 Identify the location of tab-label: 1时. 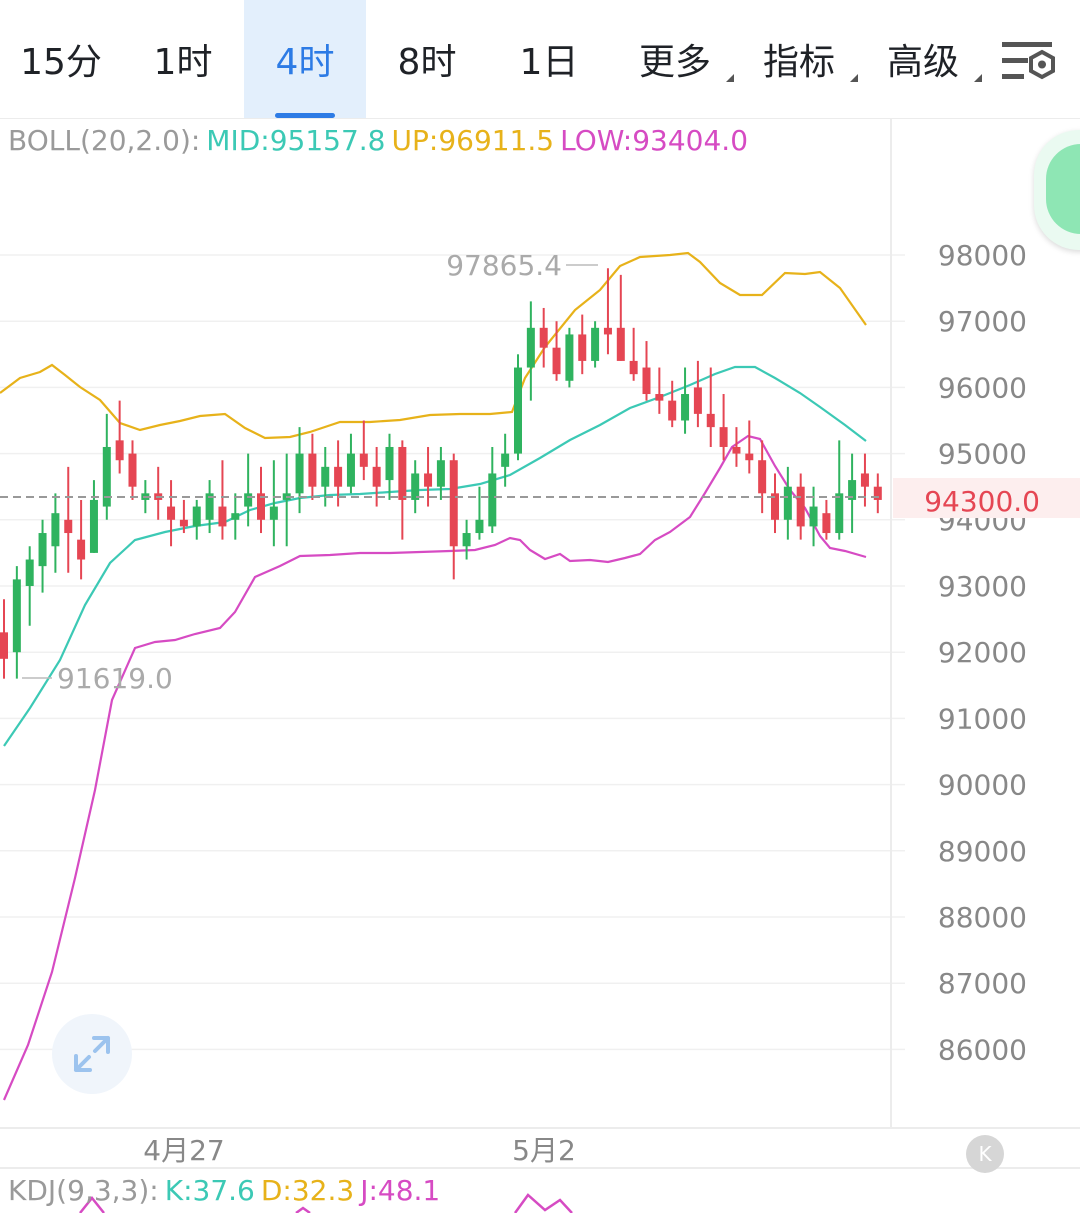
(183, 62).